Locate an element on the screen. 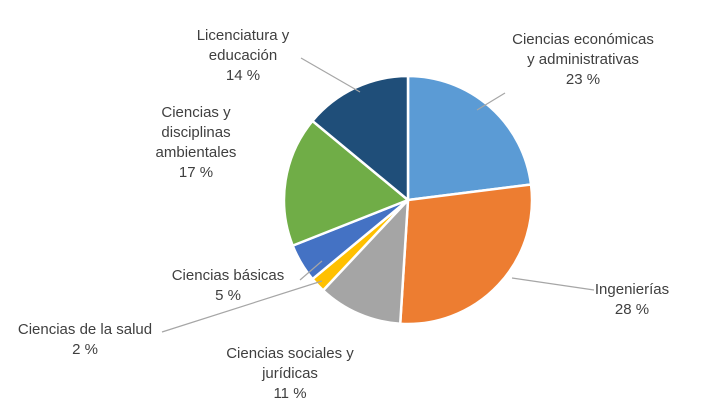 This screenshot has height=414, width=705. leader-line-ingenierias is located at coordinates (553, 284).